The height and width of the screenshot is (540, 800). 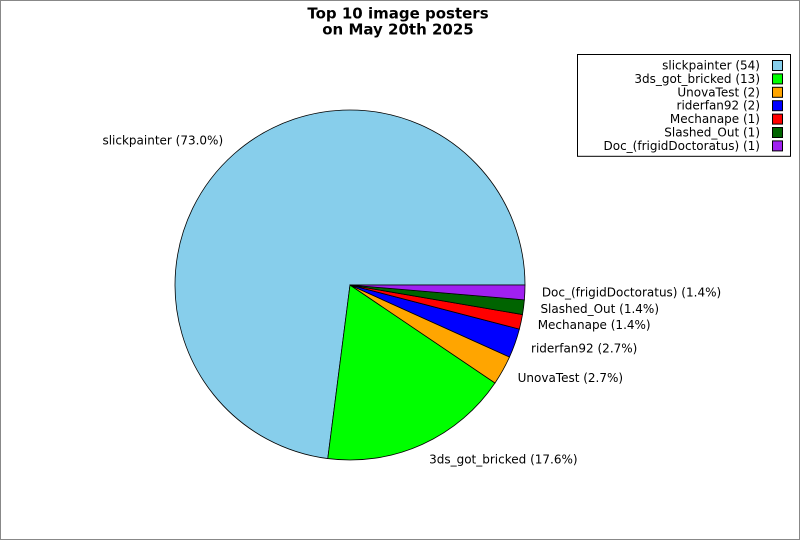 I want to click on slice-label: Slashed_Out (1.4%), so click(x=599, y=309).